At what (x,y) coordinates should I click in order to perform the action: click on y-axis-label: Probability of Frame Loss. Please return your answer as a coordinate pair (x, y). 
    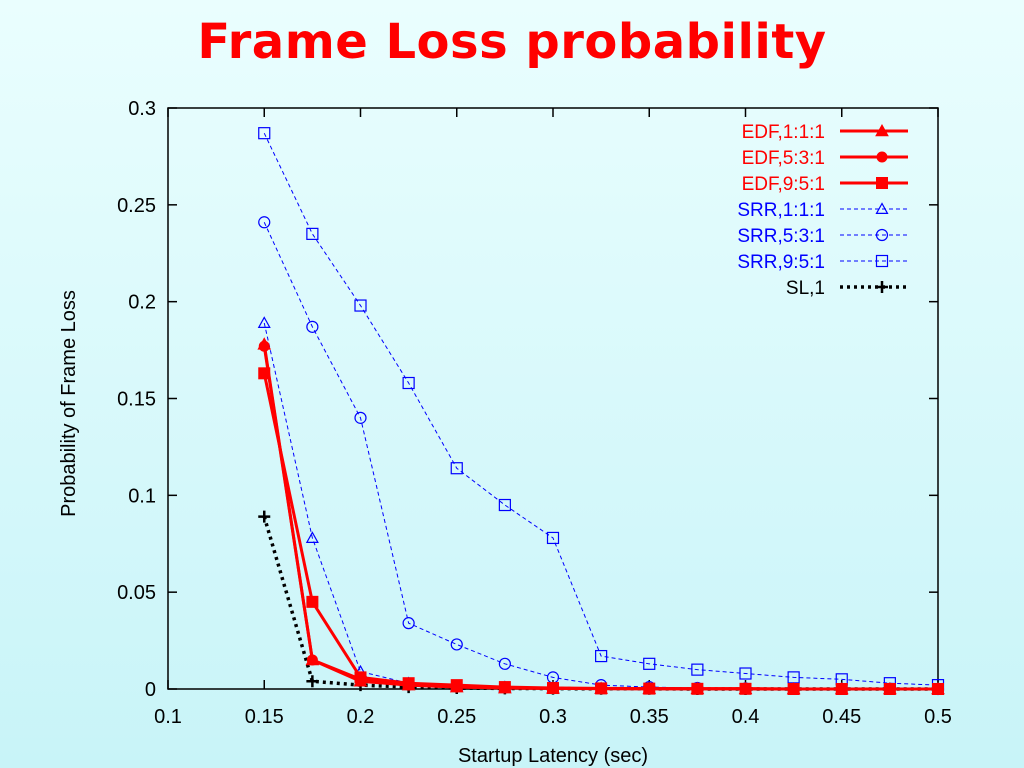
    Looking at the image, I should click on (69, 403).